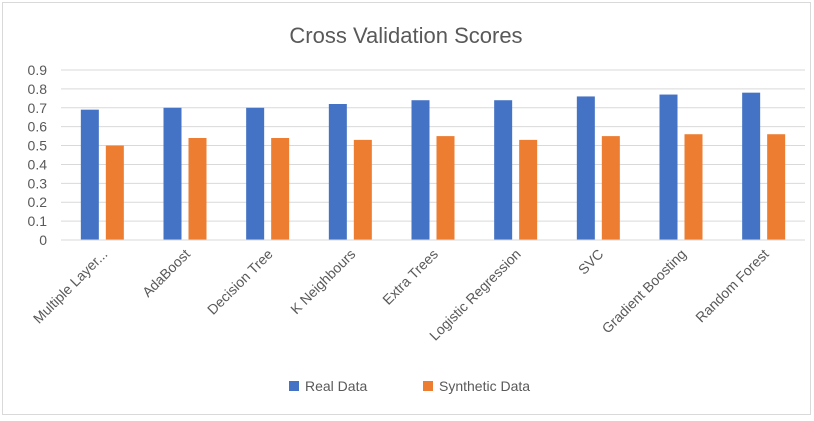 The image size is (814, 421). What do you see at coordinates (38, 127) in the screenshot?
I see `y-tick-label: 0.6` at bounding box center [38, 127].